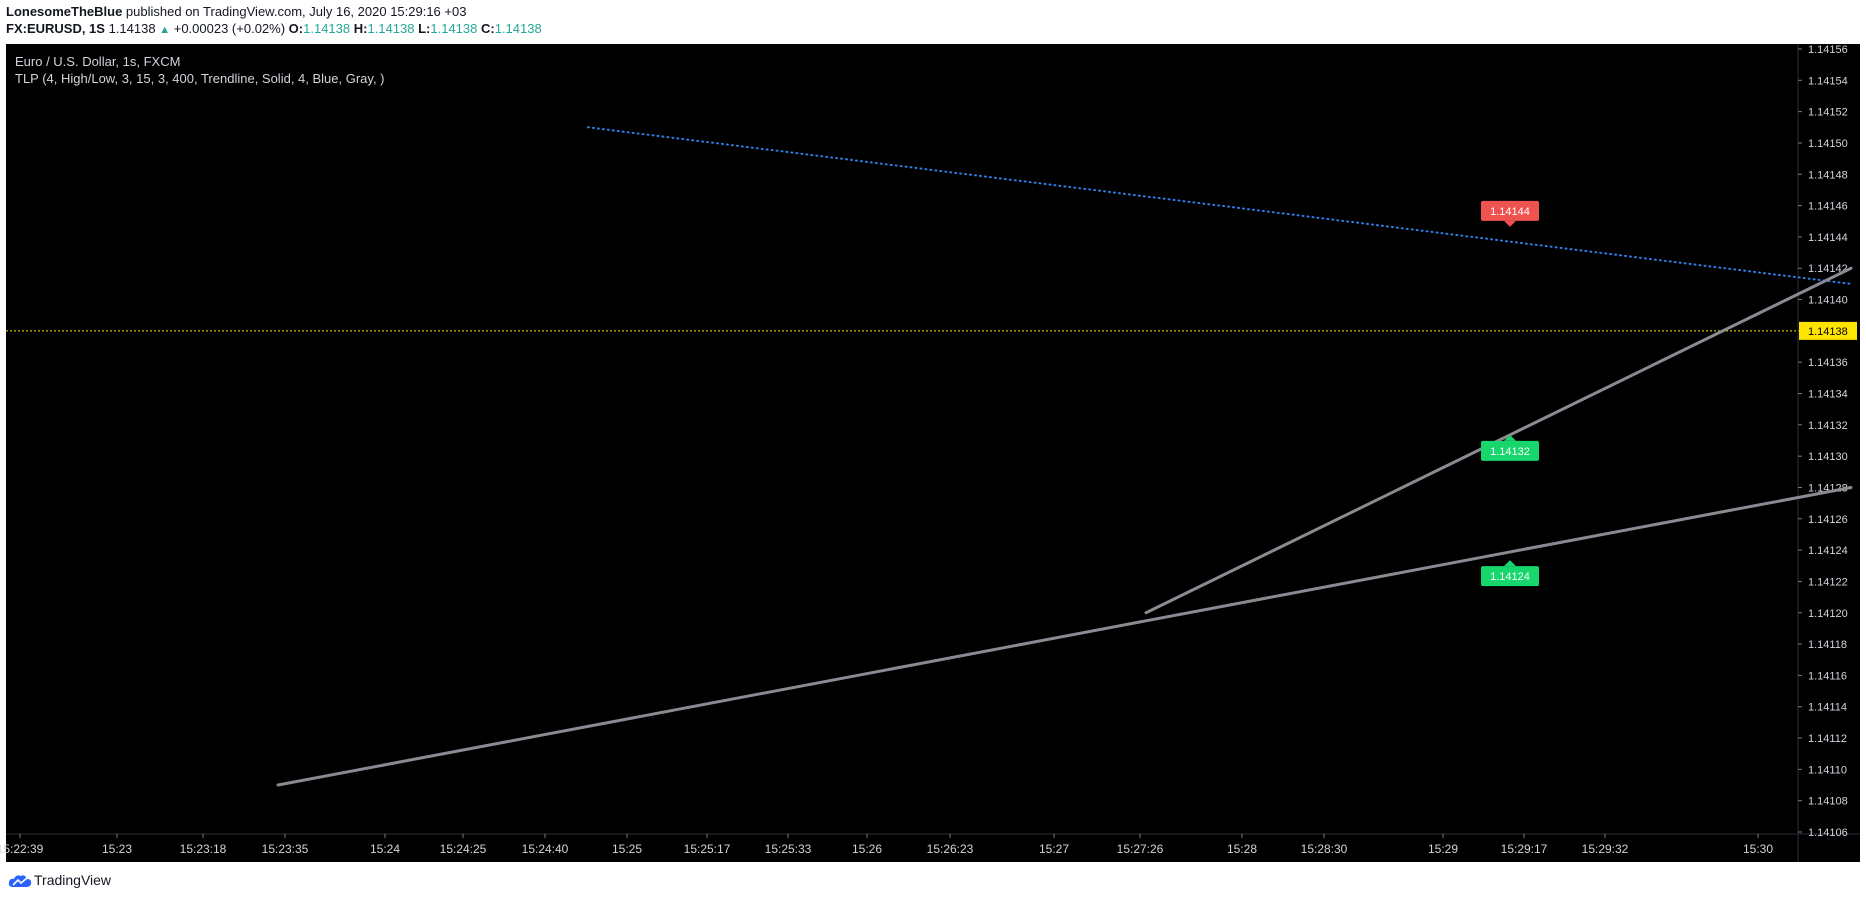 This screenshot has width=1866, height=898. I want to click on x-tick-label: 15:29:17, so click(1524, 849).